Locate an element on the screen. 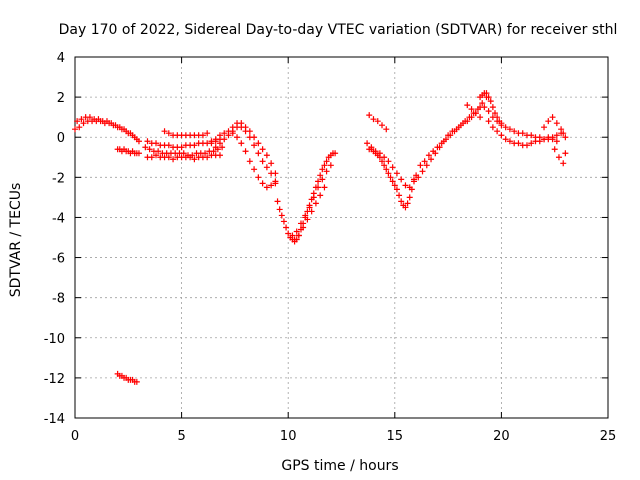 Image resolution: width=640 pixels, height=480 pixels. x-tick-label: 25 is located at coordinates (608, 436).